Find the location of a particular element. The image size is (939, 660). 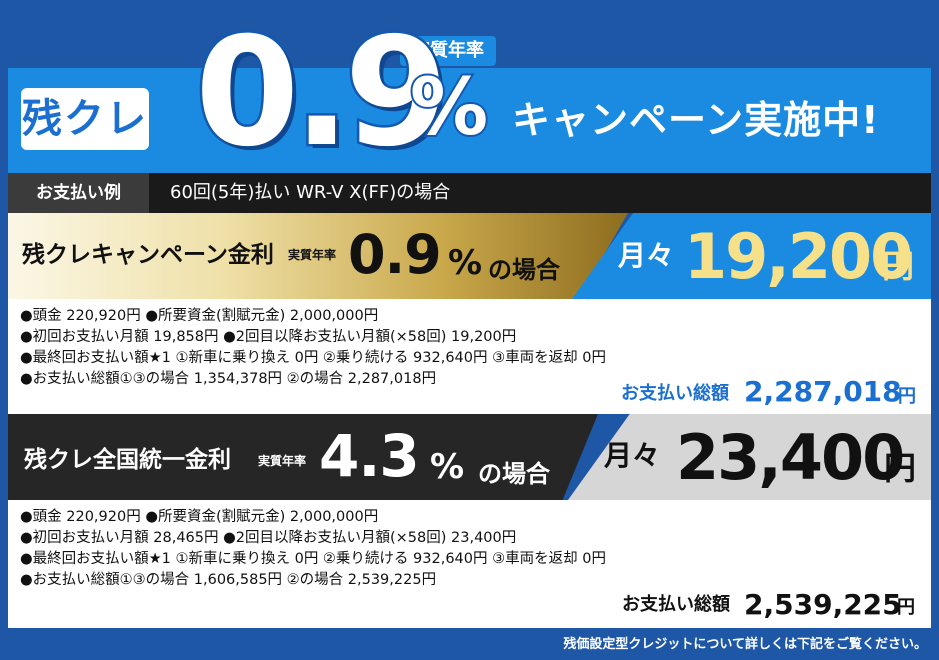

national-rate-value: 4.3 is located at coordinates (369, 456).